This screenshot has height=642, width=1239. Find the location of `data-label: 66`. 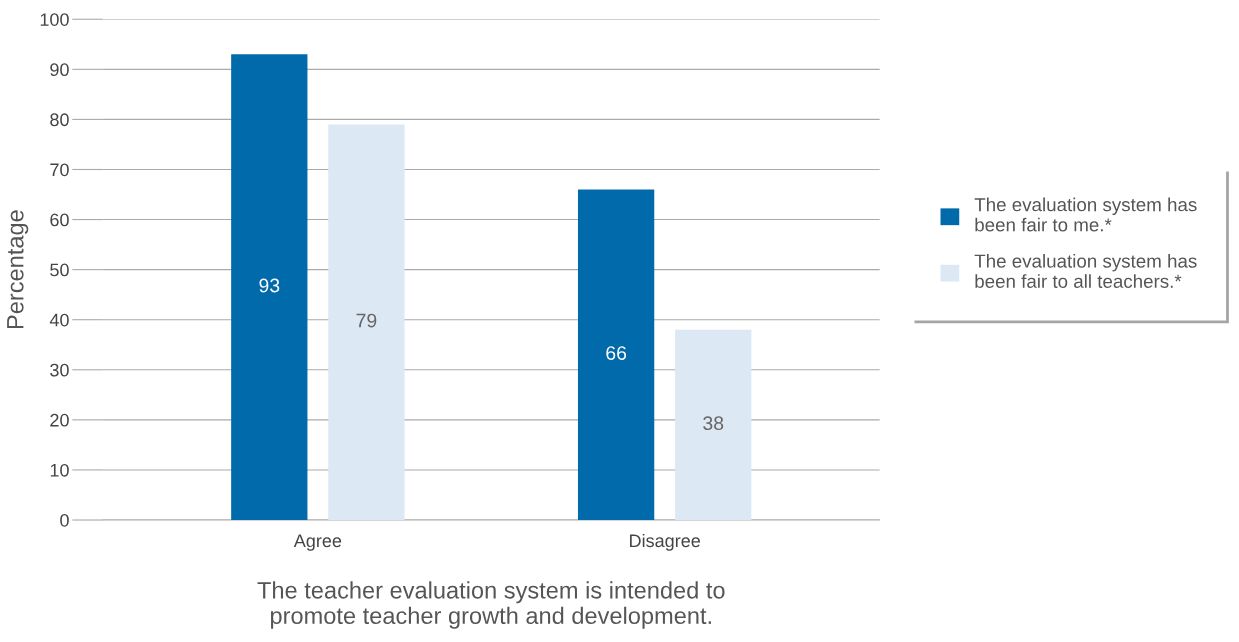

data-label: 66 is located at coordinates (616, 353).